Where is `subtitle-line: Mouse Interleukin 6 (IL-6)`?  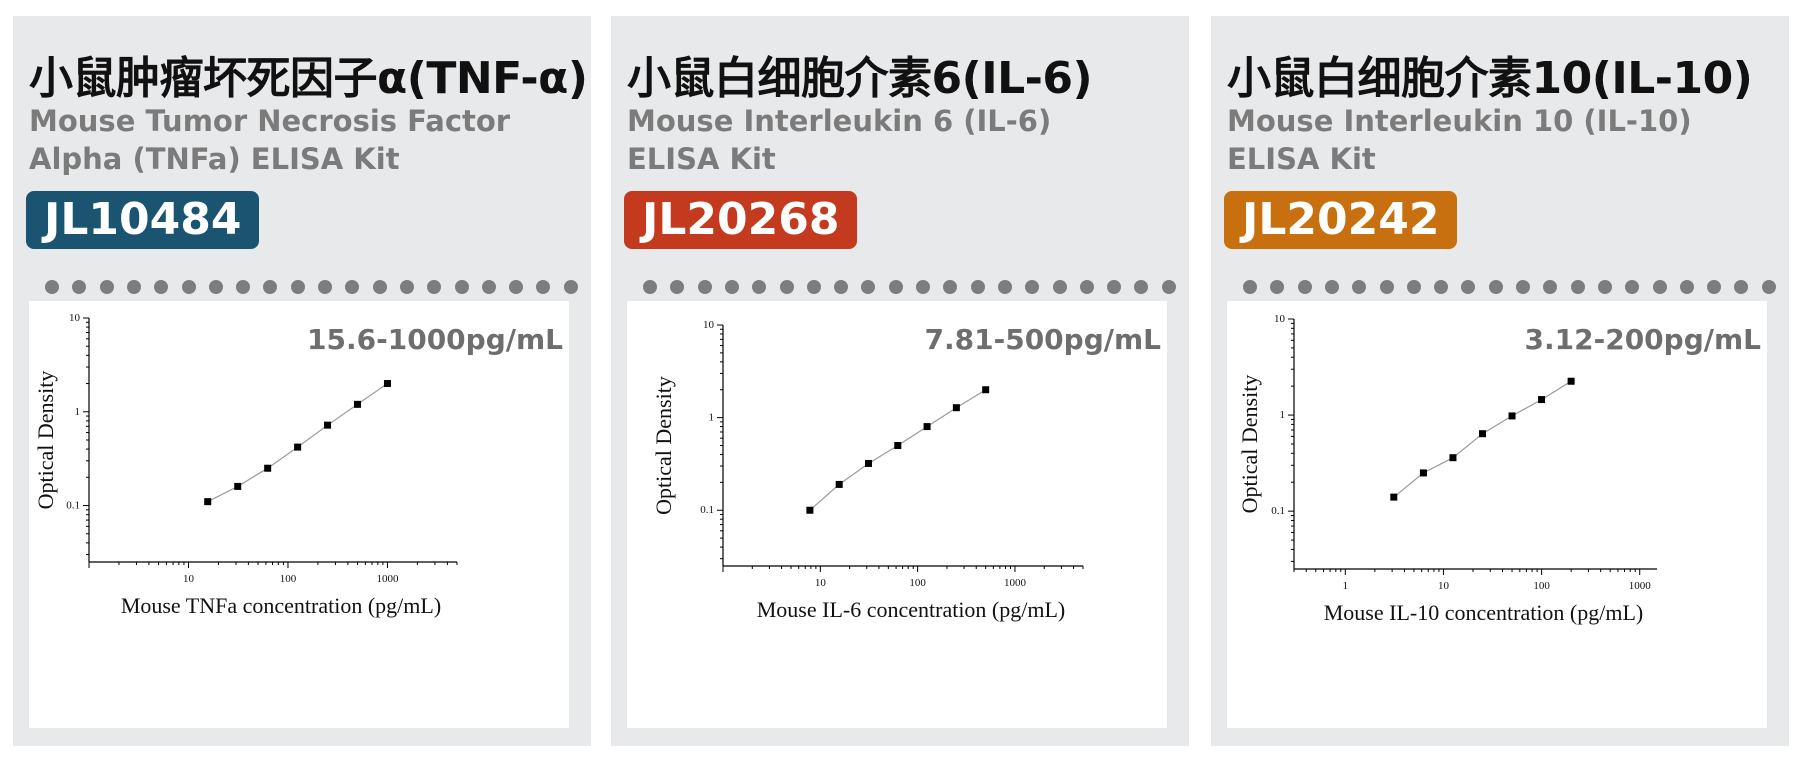
subtitle-line: Mouse Interleukin 6 (IL-6) is located at coordinates (839, 121).